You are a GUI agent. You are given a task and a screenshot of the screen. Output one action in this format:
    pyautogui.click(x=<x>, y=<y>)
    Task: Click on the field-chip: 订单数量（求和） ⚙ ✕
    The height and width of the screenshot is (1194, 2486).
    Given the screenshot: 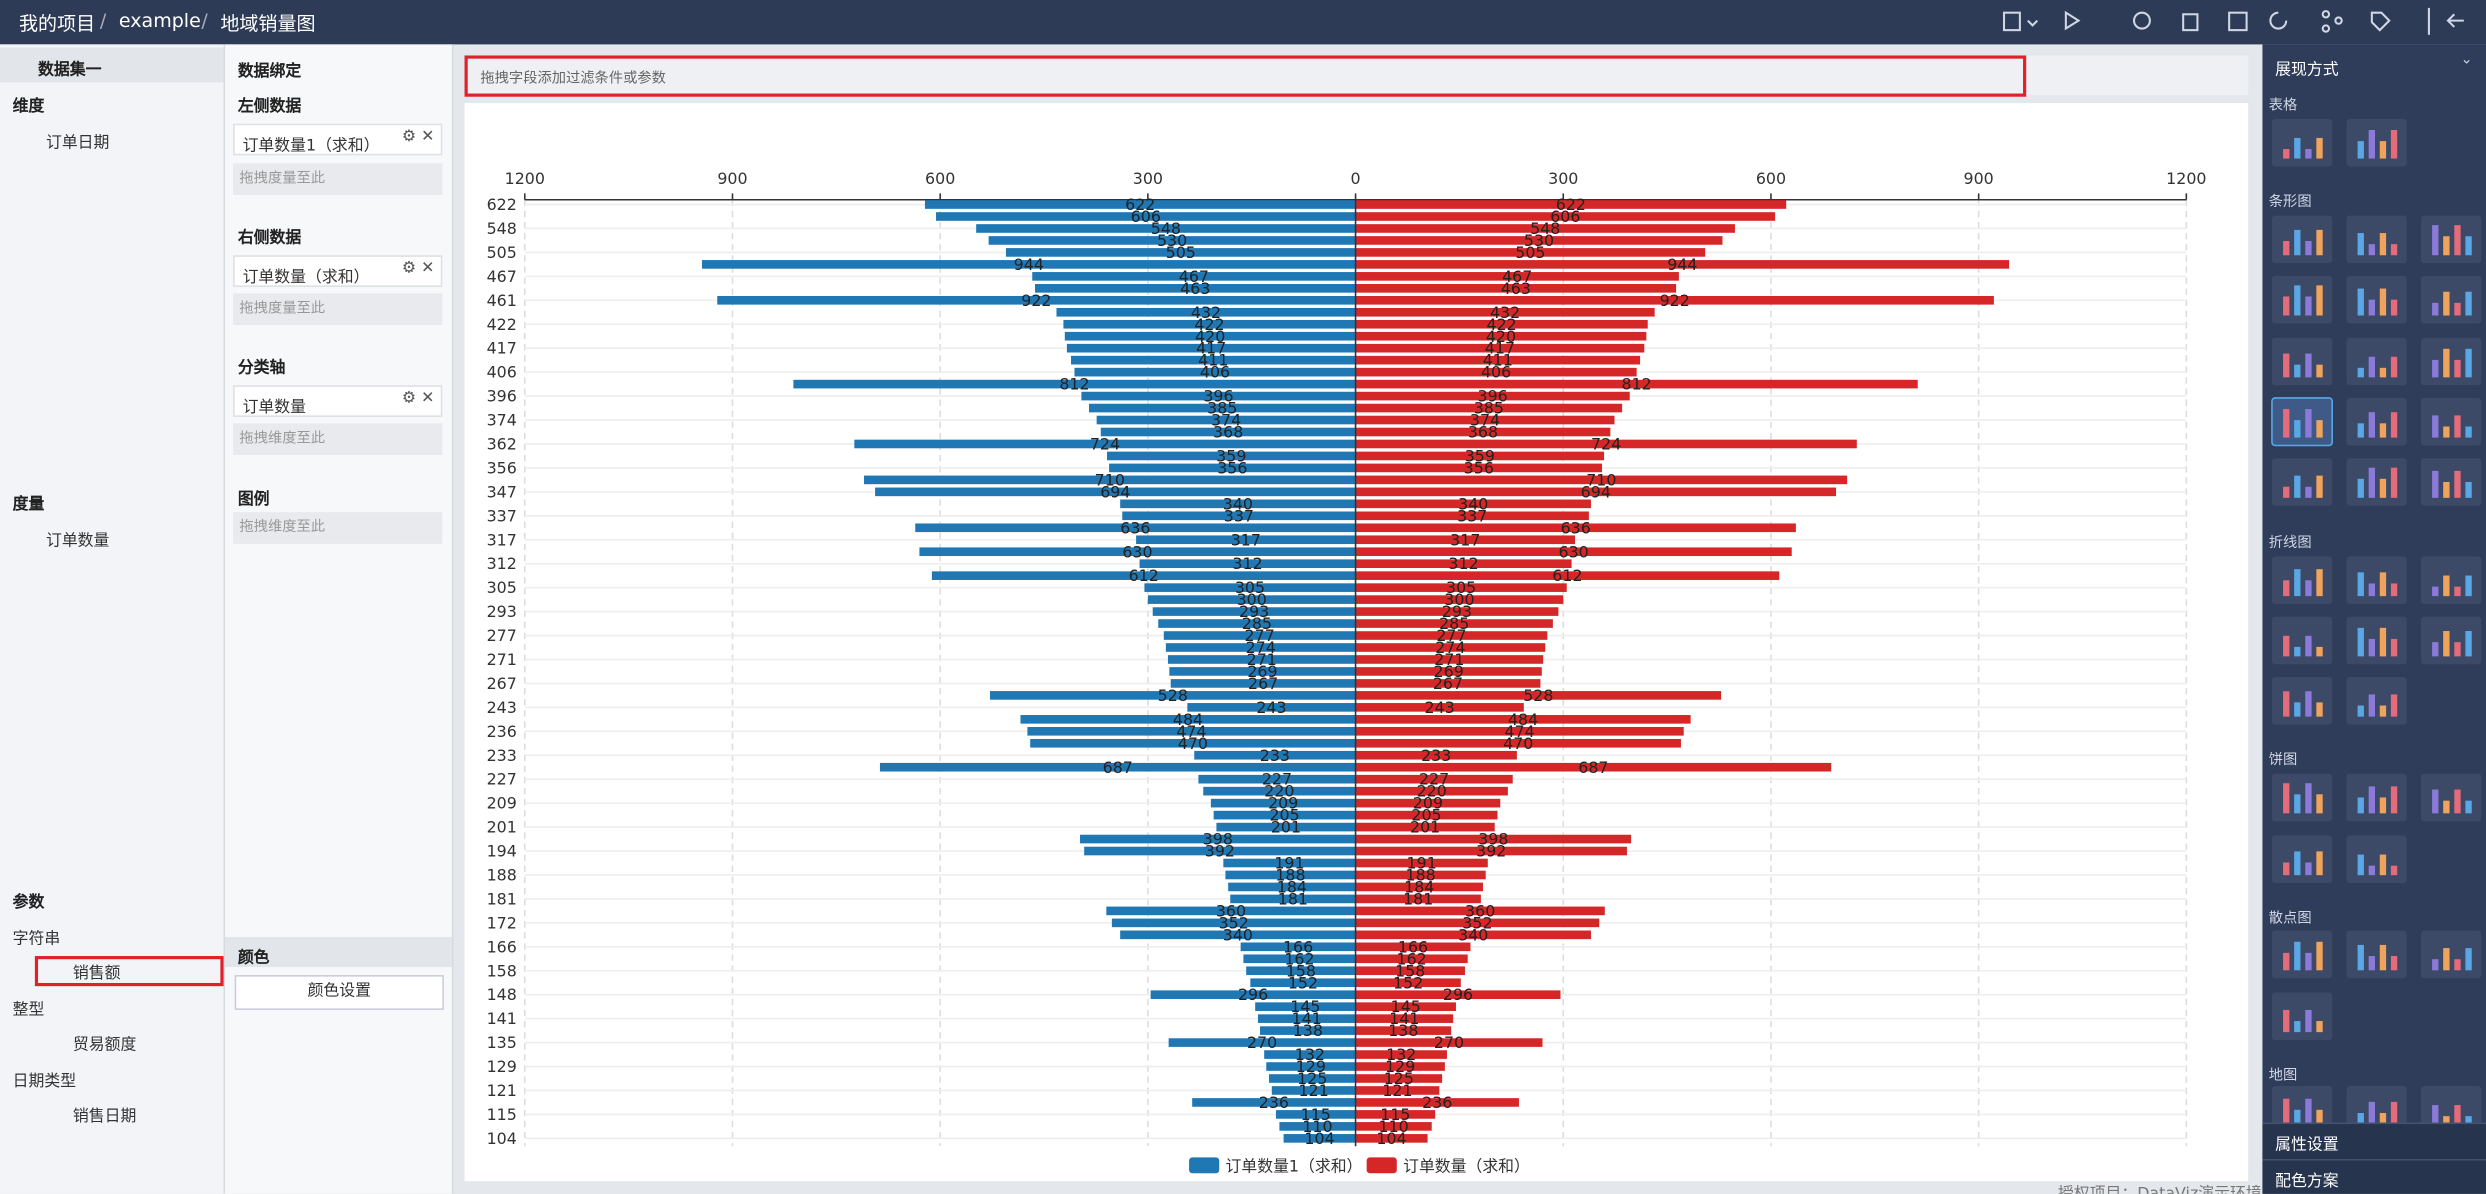 What is the action you would take?
    pyautogui.click(x=338, y=271)
    